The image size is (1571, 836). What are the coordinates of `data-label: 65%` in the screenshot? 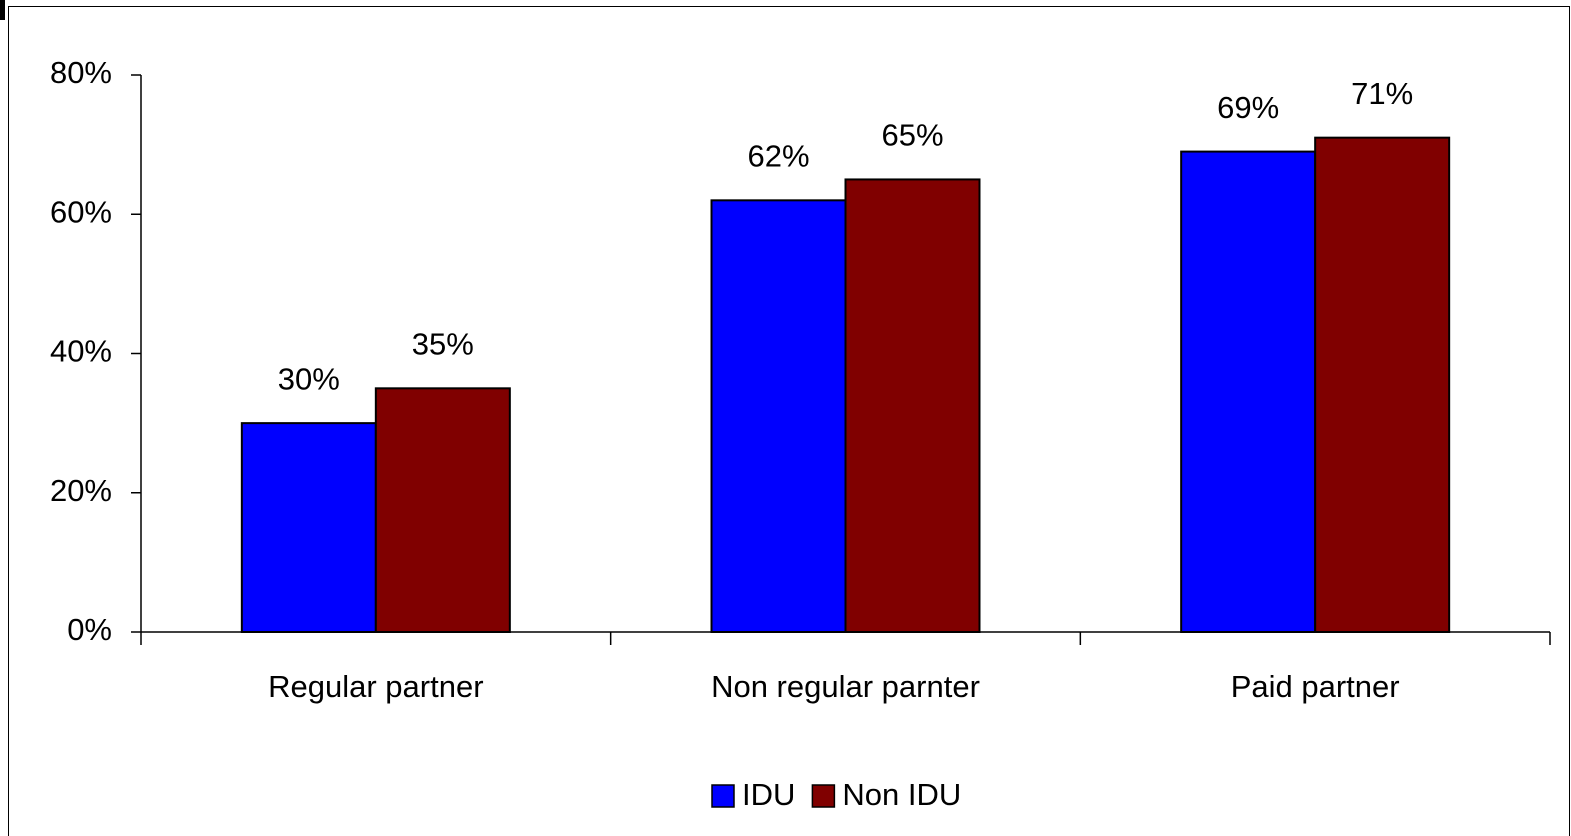 It's located at (912, 135).